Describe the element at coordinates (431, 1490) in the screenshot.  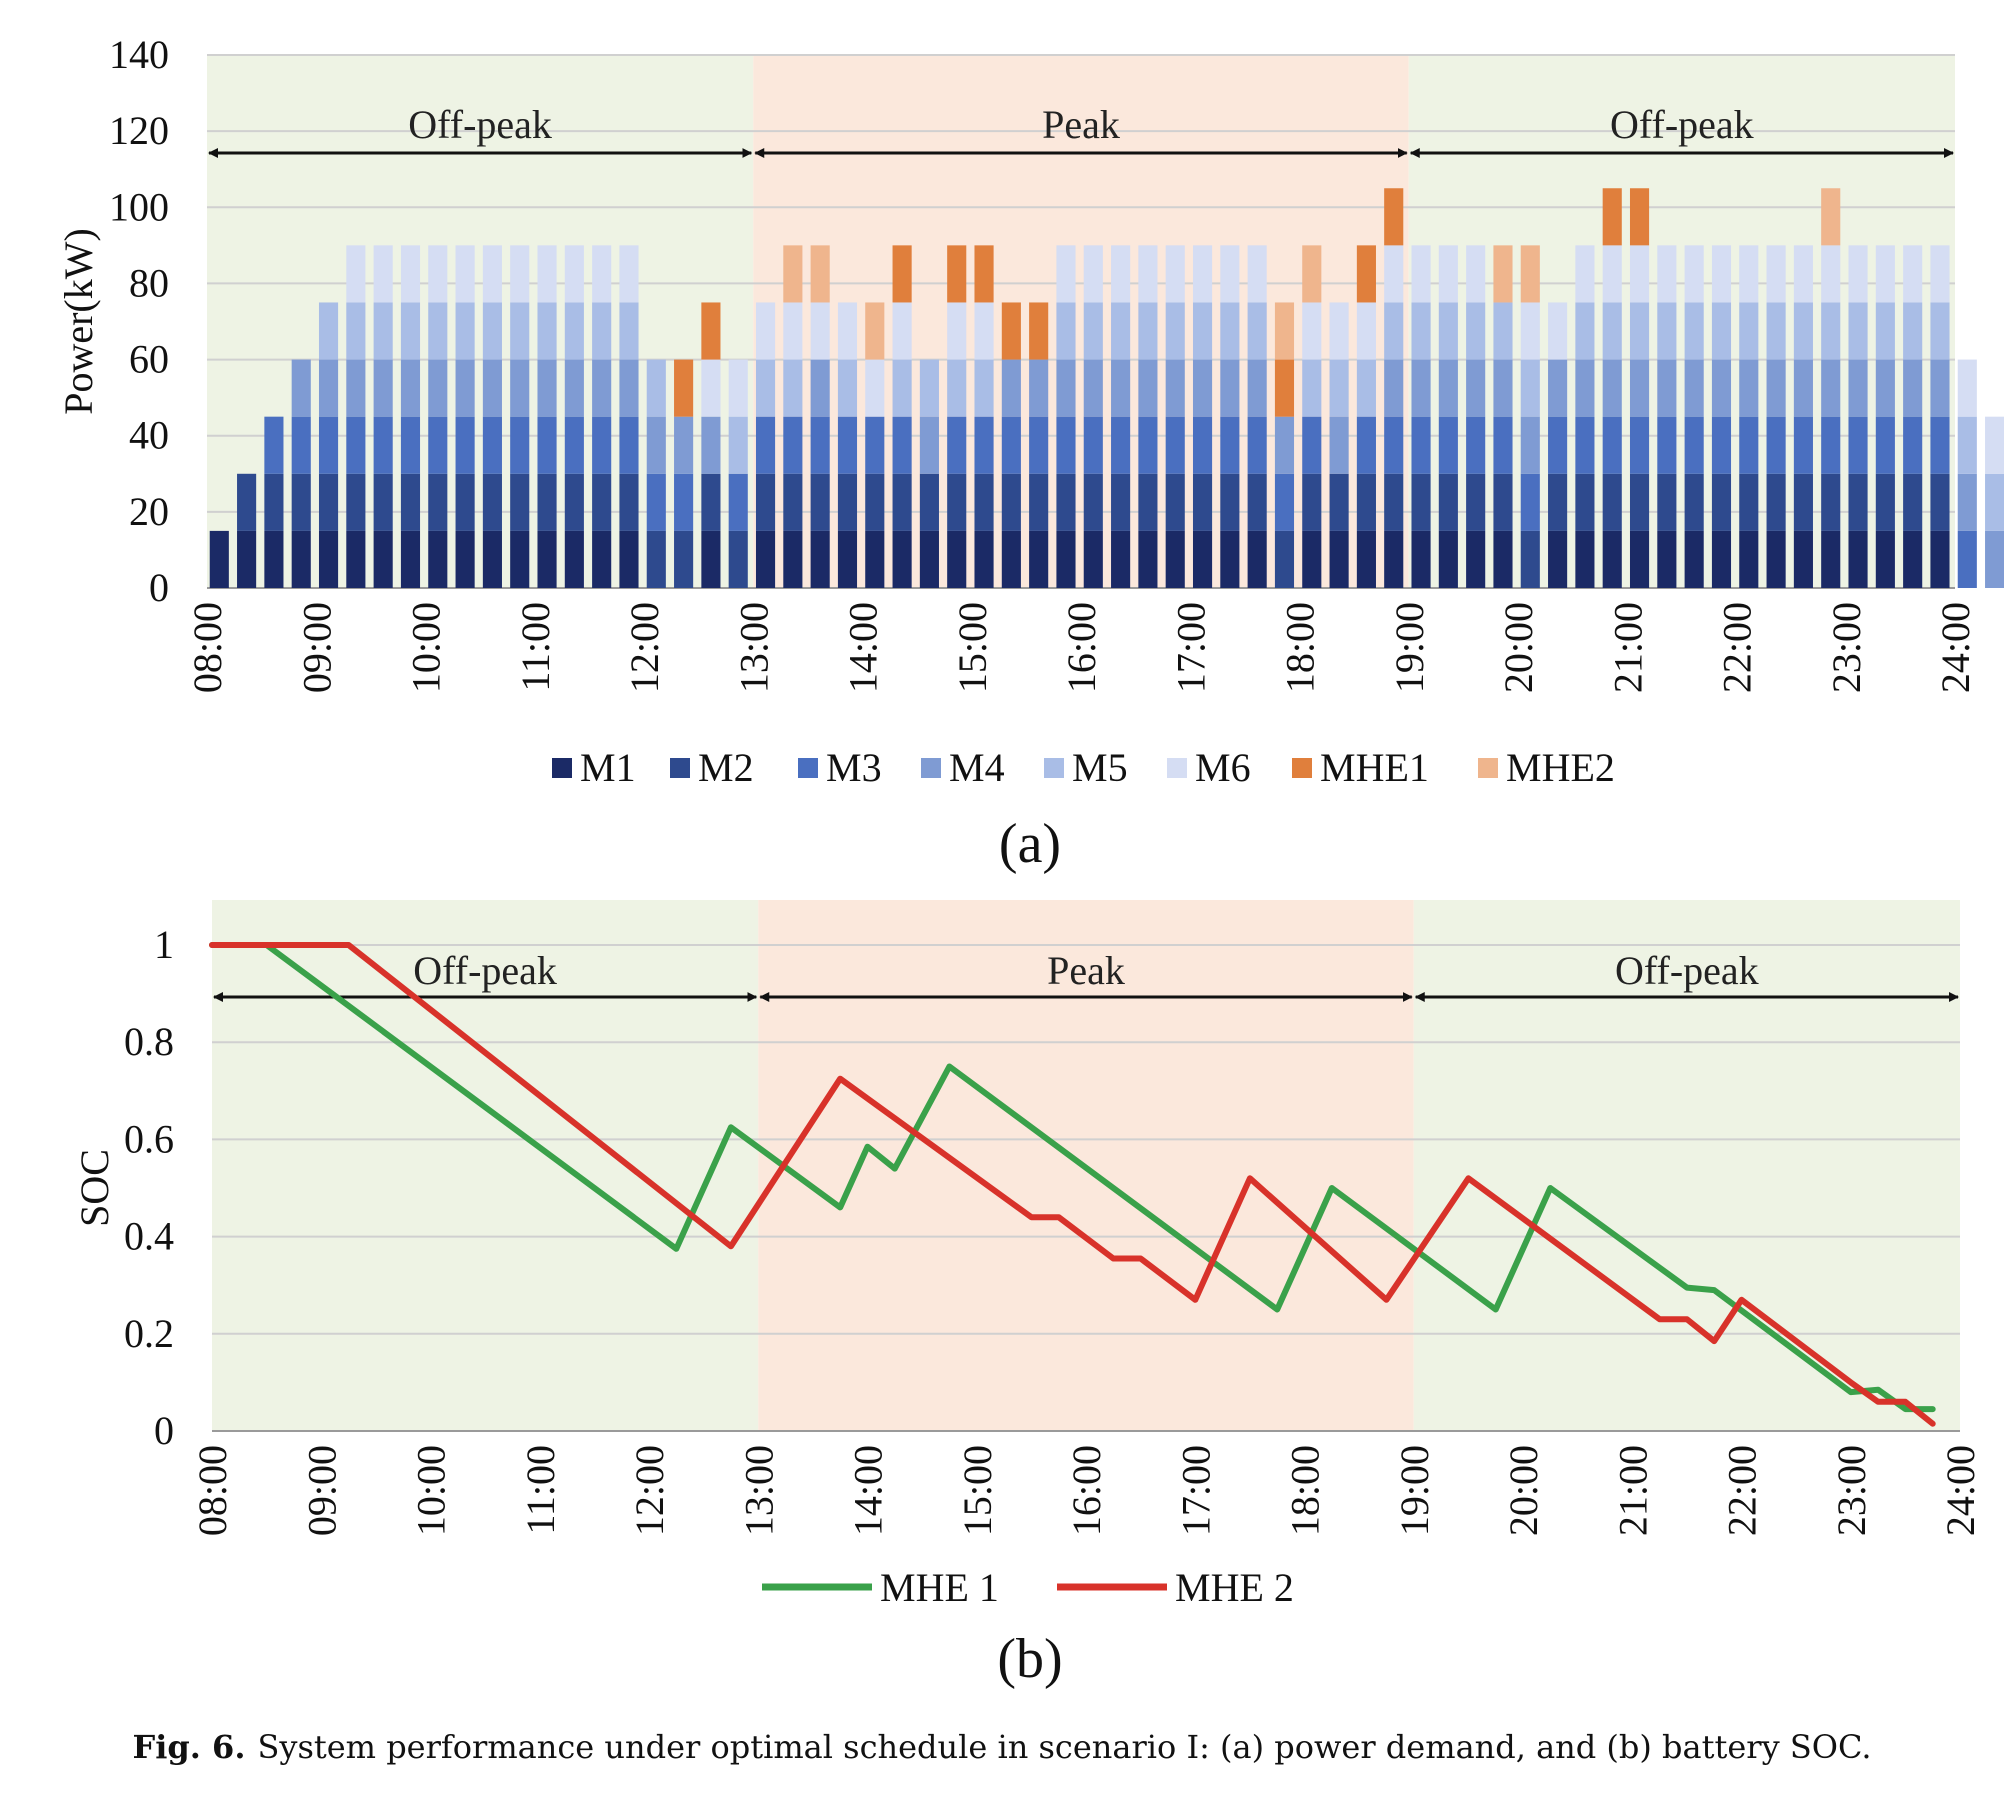
I see `x-tick-label: 10:00` at that location.